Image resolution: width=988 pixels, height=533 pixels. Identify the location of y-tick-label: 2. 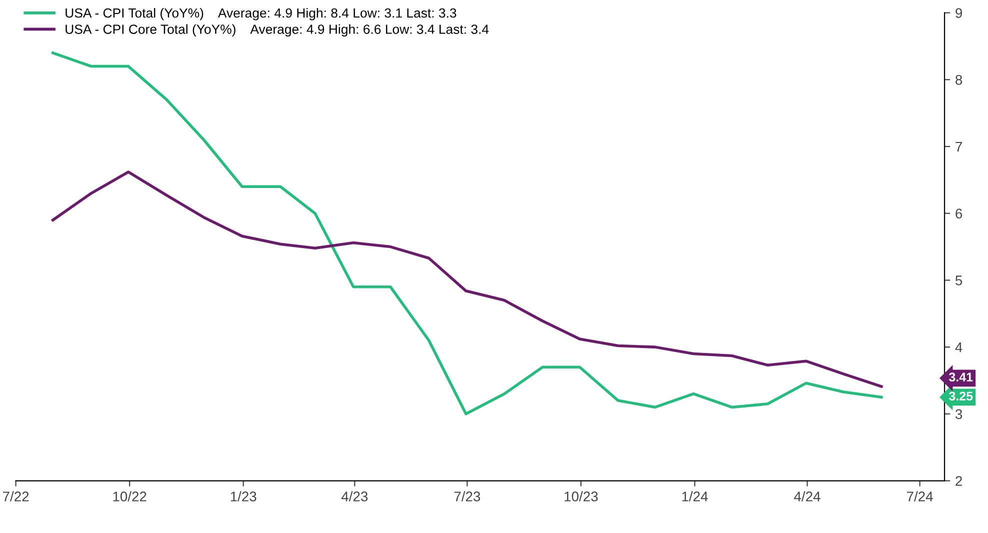
(959, 481).